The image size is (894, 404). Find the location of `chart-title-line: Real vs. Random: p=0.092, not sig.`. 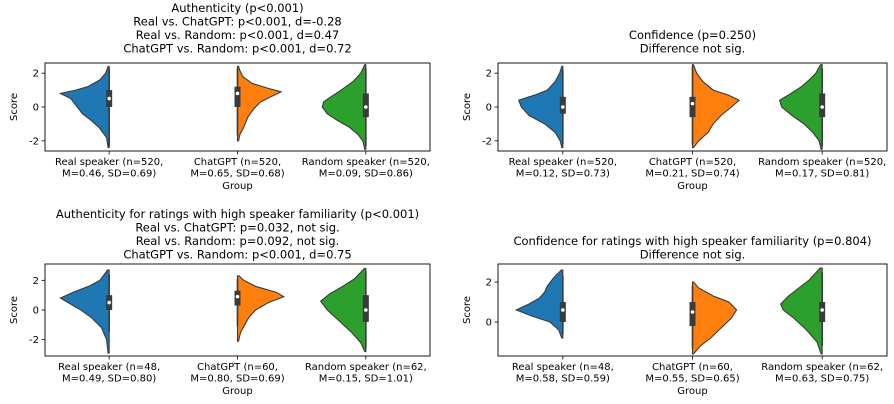

chart-title-line: Real vs. Random: p=0.092, not sig. is located at coordinates (238, 241).